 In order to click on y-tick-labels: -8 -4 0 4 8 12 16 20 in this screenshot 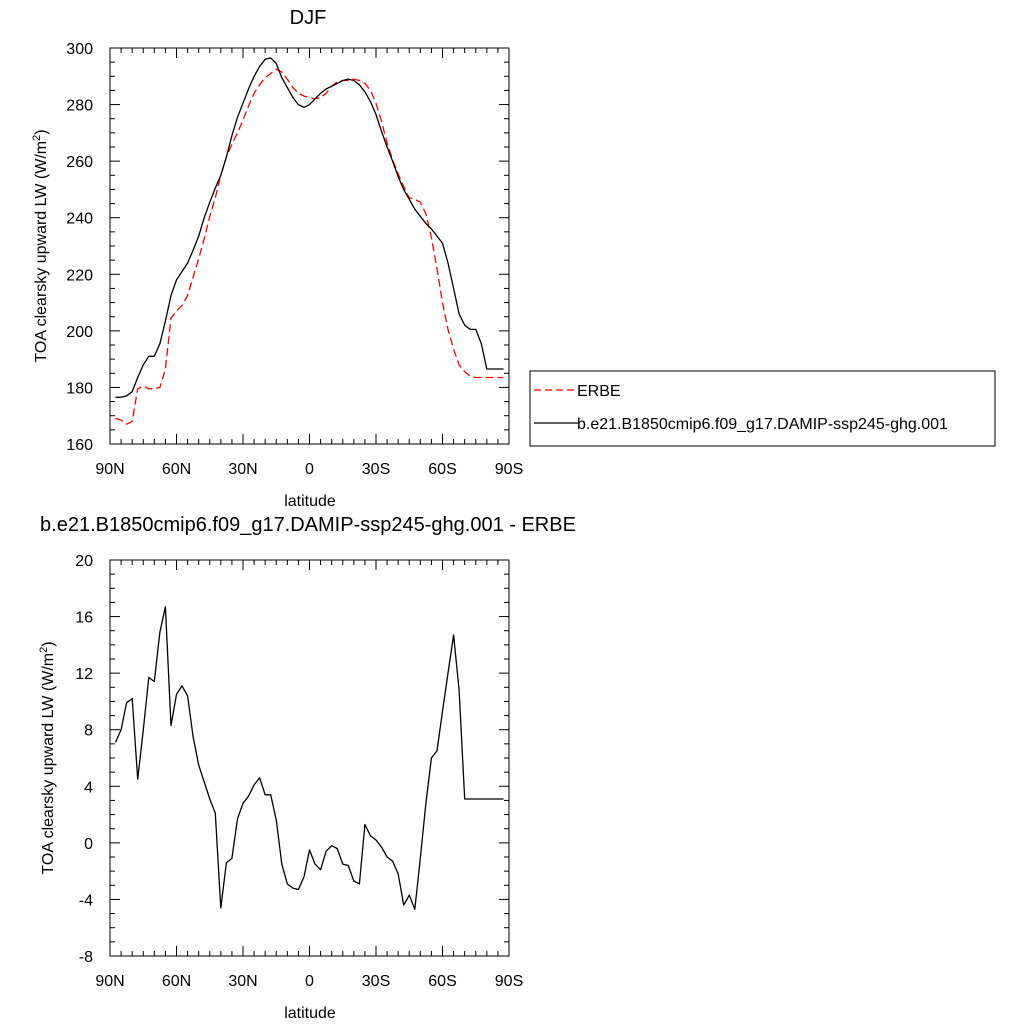, I will do `click(84, 759)`.